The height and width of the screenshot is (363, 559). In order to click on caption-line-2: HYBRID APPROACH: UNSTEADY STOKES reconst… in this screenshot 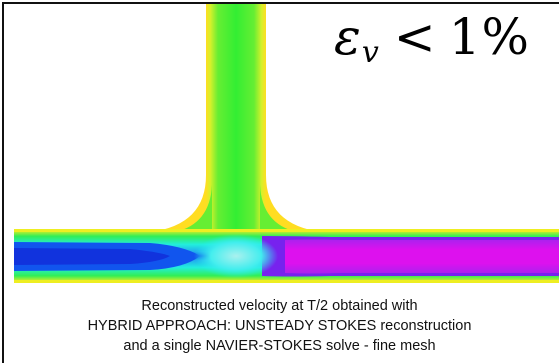, I will do `click(279, 326)`.